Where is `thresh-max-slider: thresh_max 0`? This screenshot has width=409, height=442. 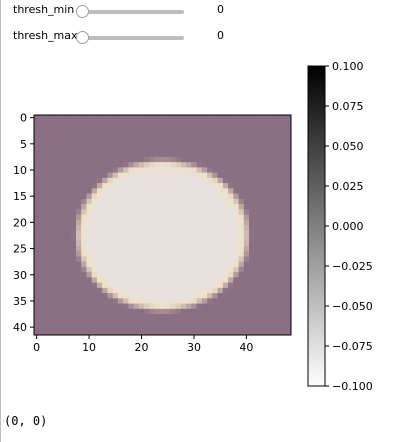
thresh-max-slider: thresh_max 0 is located at coordinates (130, 37).